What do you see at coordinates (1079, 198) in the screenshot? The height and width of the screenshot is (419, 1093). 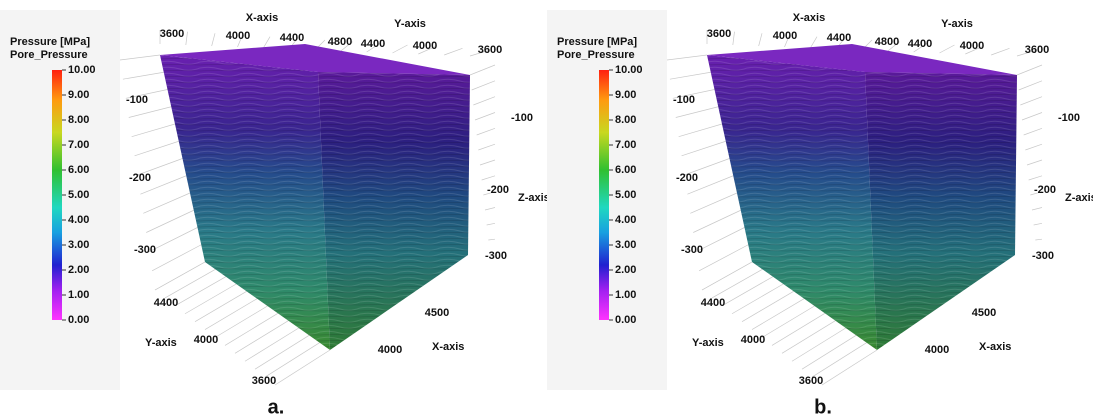 I see `z-axis-label: Z-axis` at bounding box center [1079, 198].